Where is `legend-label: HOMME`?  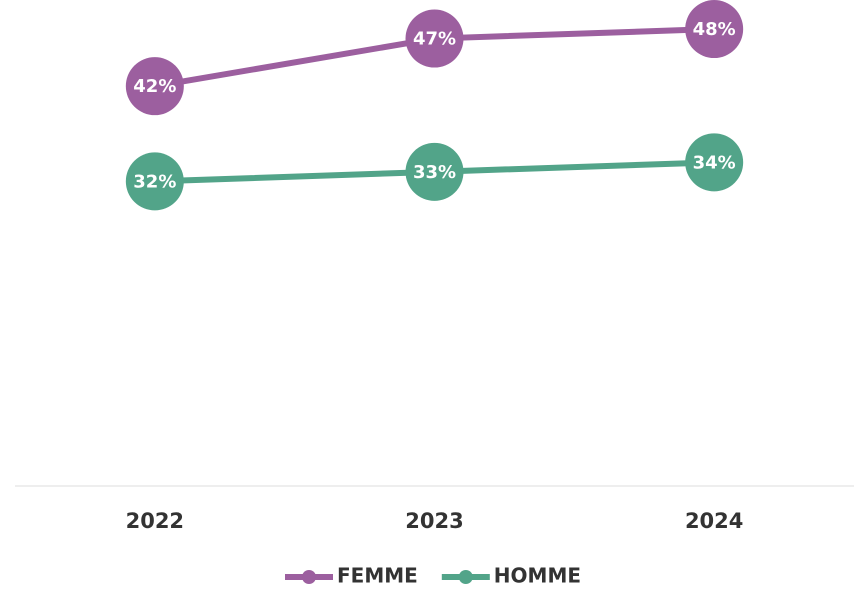 legend-label: HOMME is located at coordinates (537, 576).